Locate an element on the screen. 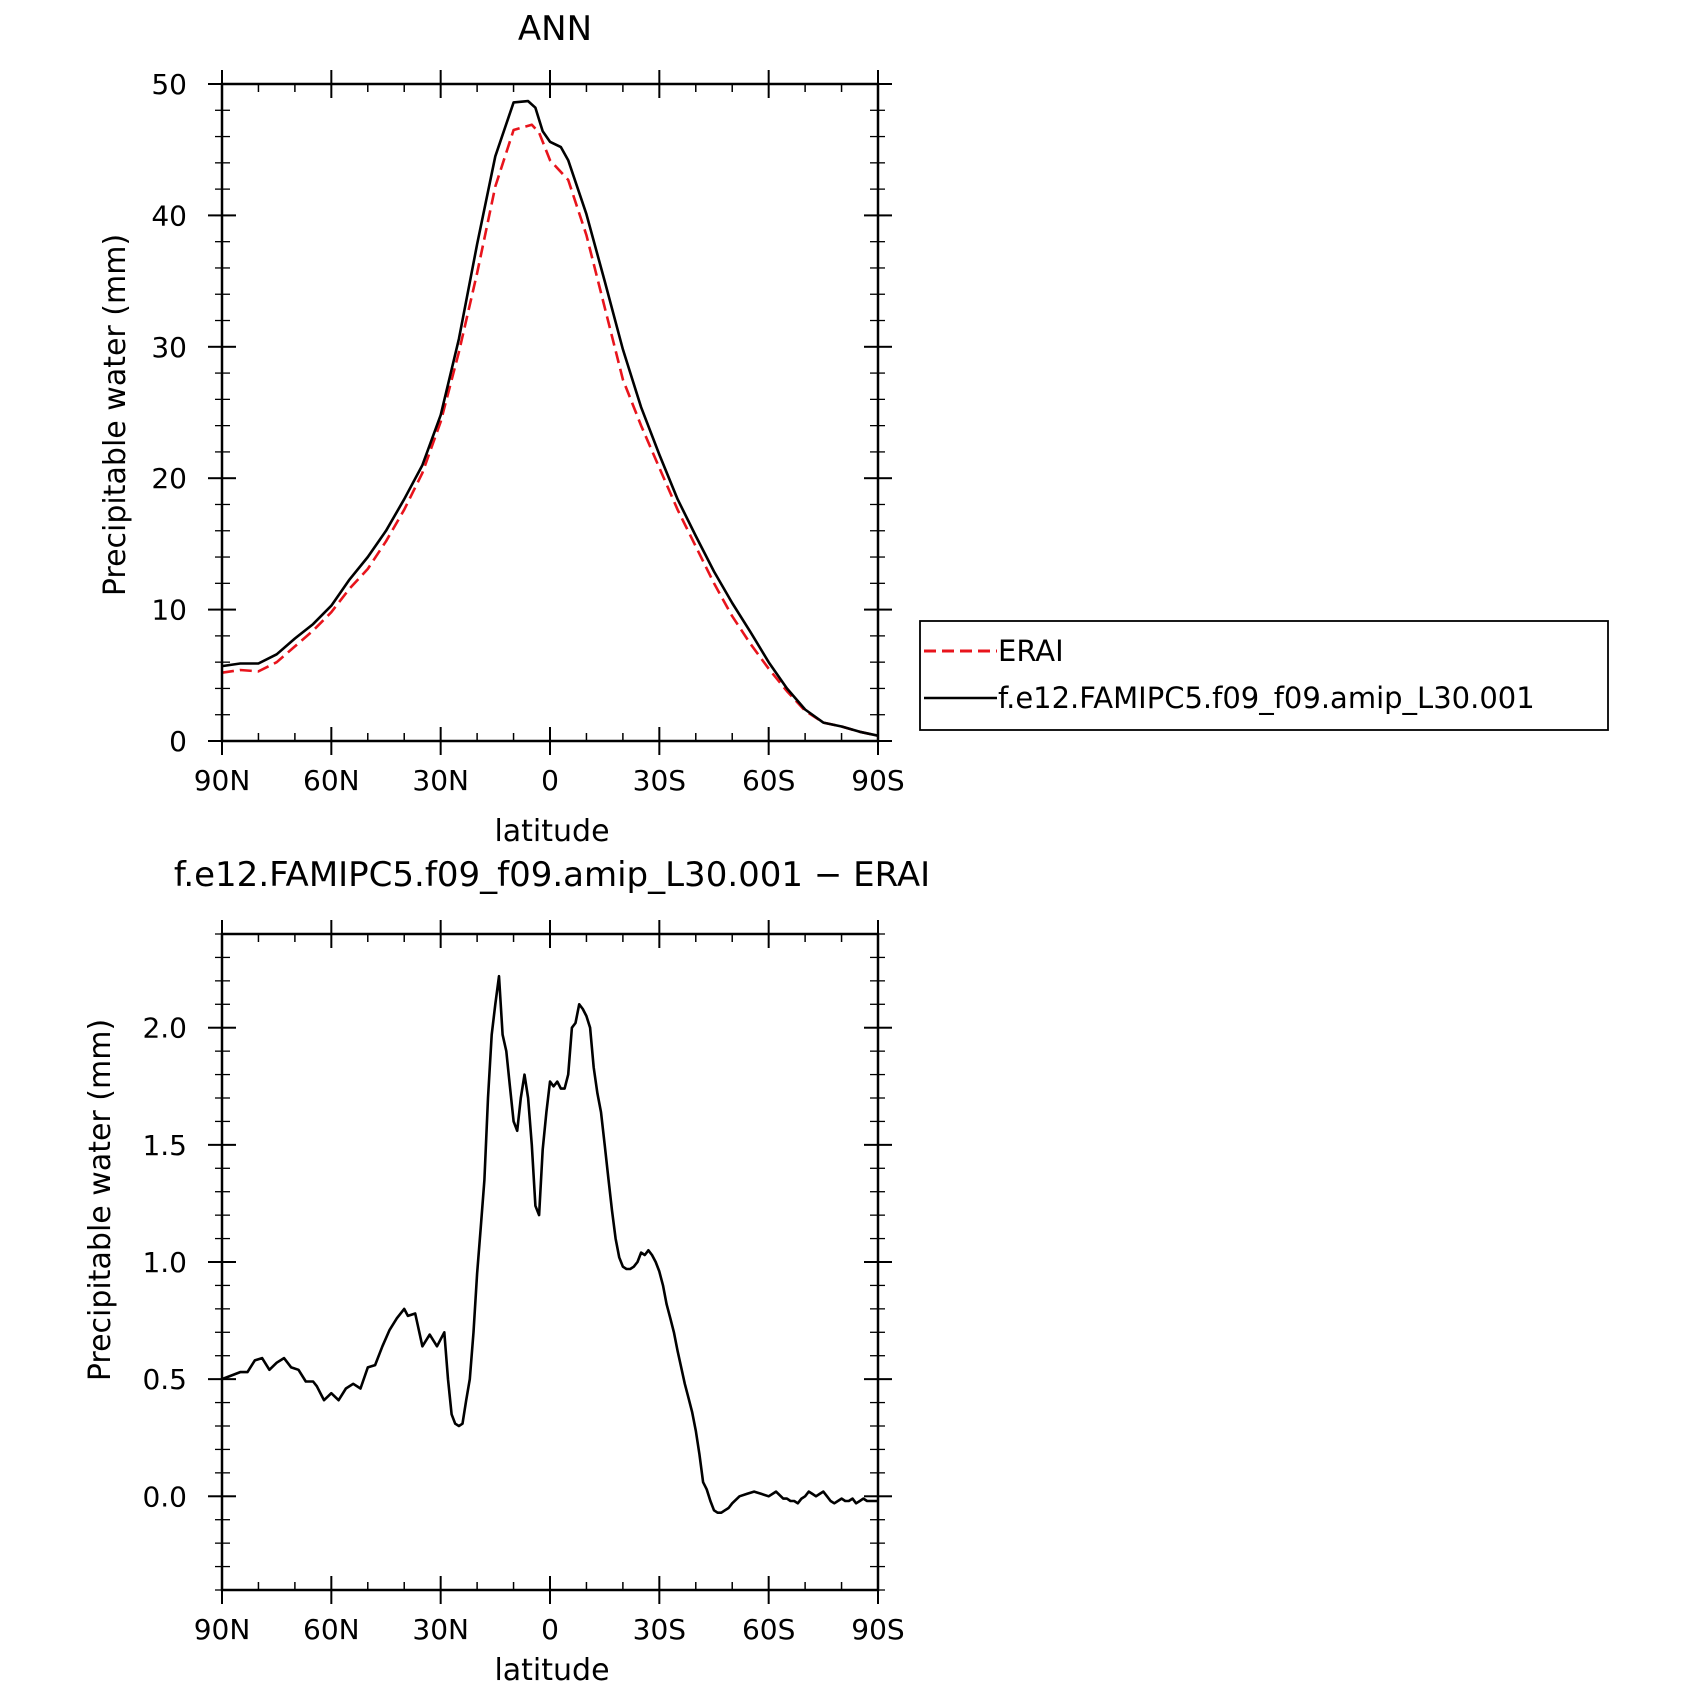  legend-box is located at coordinates (1264, 675).